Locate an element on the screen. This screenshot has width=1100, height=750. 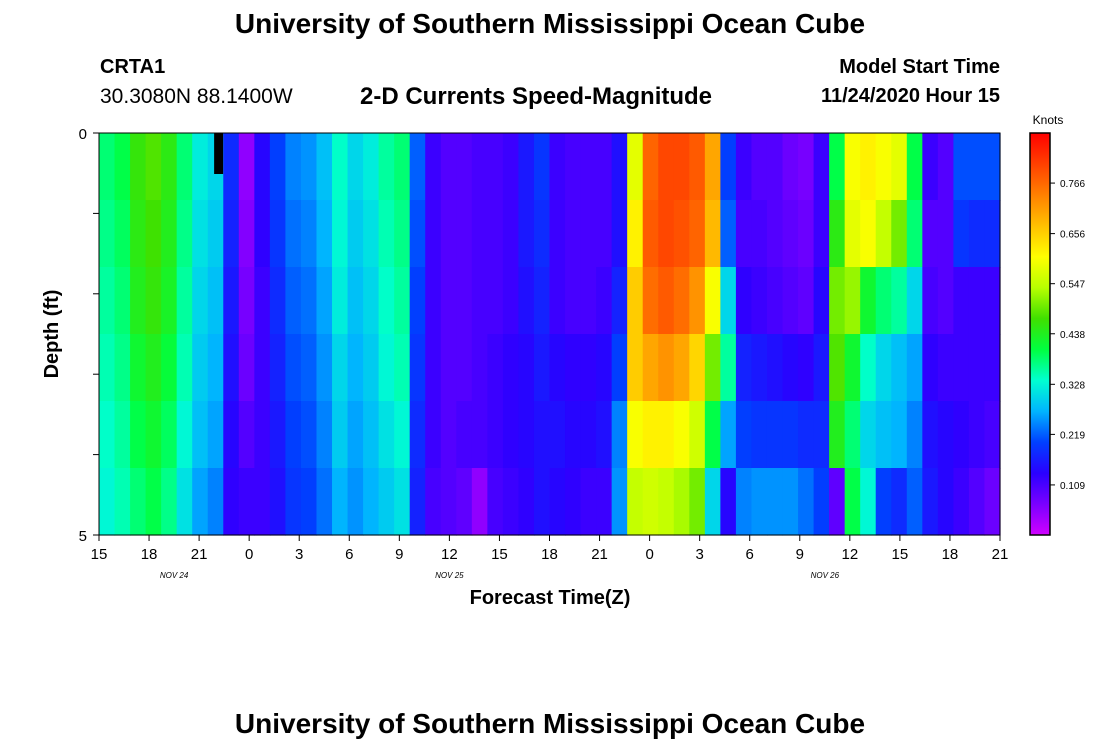
y-axis: 05 is located at coordinates (89, 335).